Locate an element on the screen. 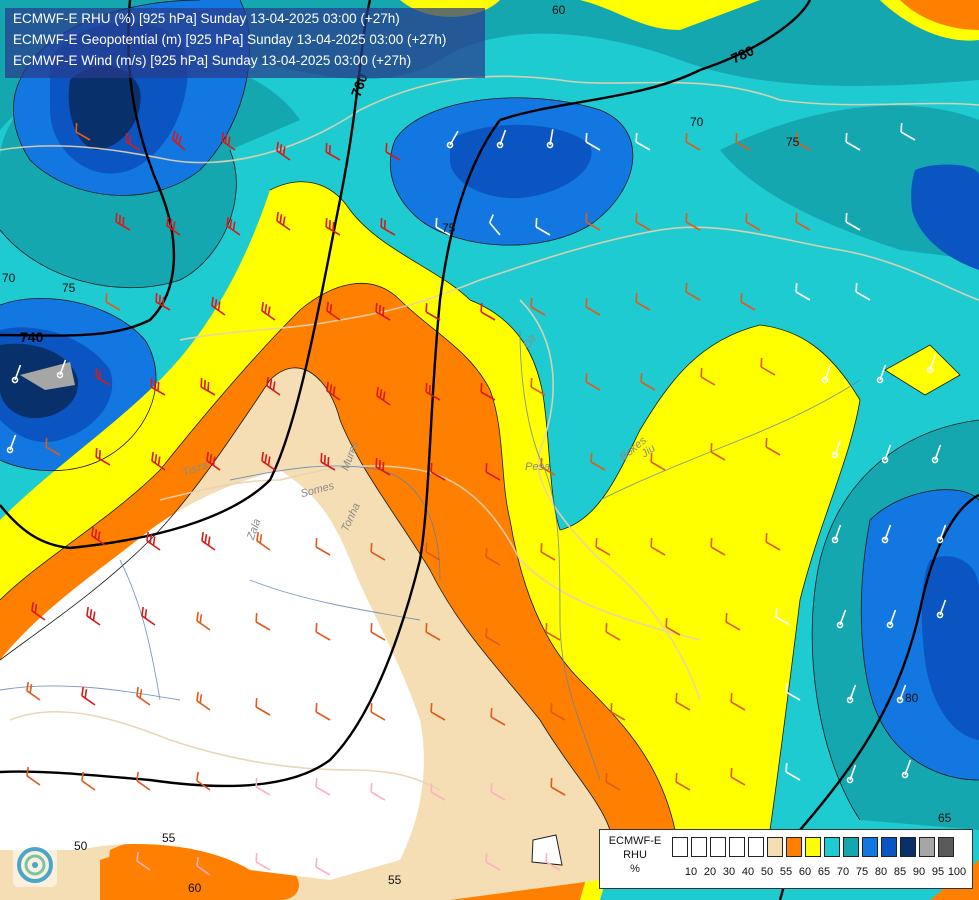  legend-tick: 90 is located at coordinates (919, 872).